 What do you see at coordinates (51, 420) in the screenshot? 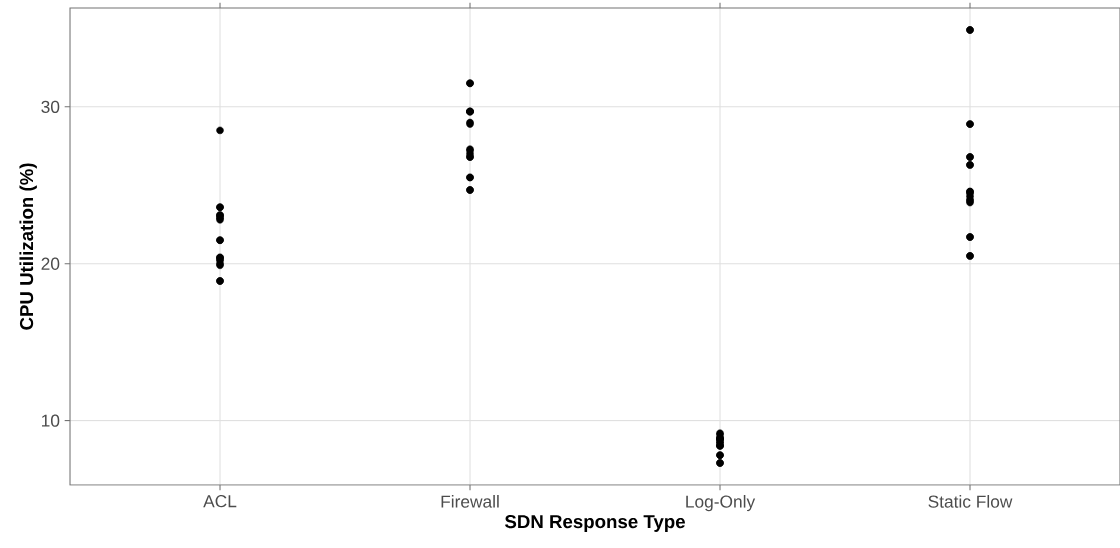
I see `y-tick-label: 10` at bounding box center [51, 420].